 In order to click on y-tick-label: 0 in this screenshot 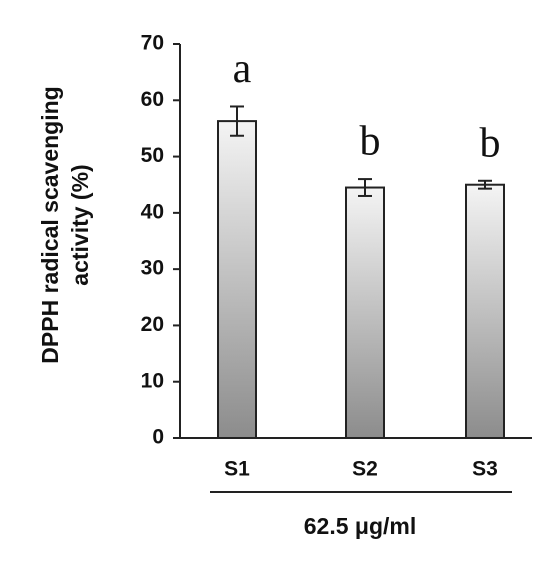, I will do `click(158, 437)`.